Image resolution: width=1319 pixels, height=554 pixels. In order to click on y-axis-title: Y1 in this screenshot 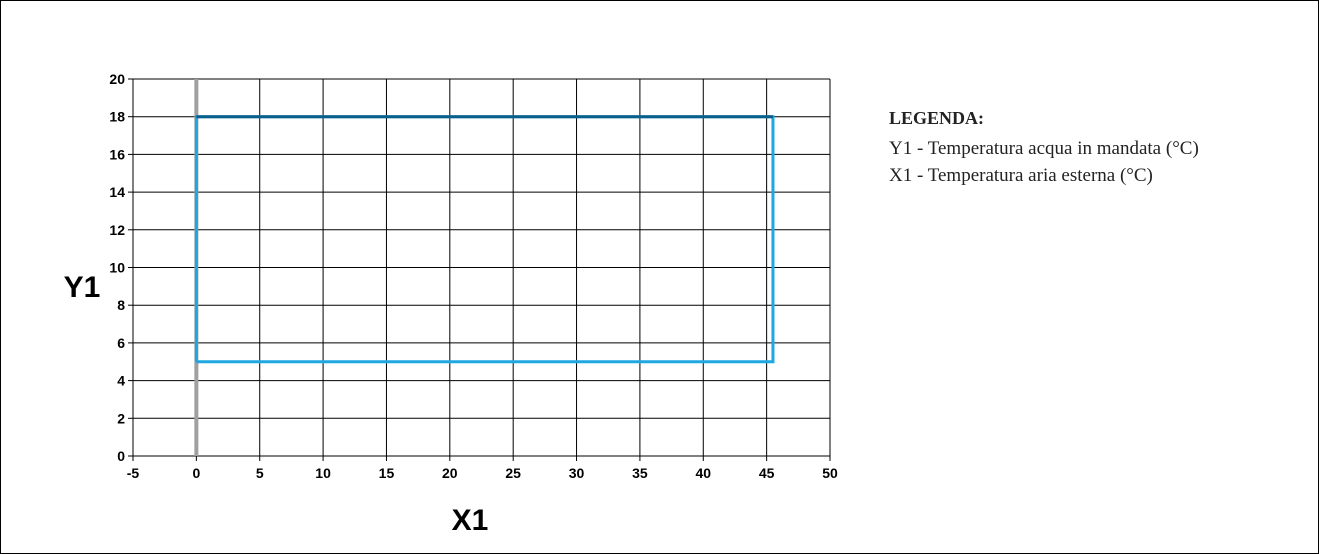, I will do `click(82, 287)`.